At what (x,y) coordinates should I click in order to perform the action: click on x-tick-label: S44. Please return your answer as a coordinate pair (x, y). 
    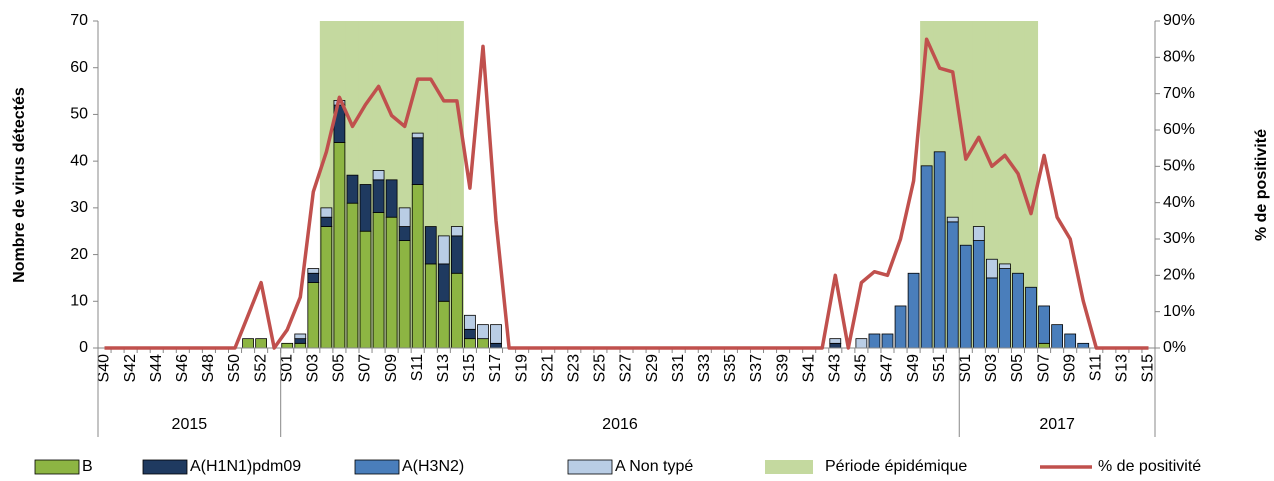
    Looking at the image, I should click on (156, 368).